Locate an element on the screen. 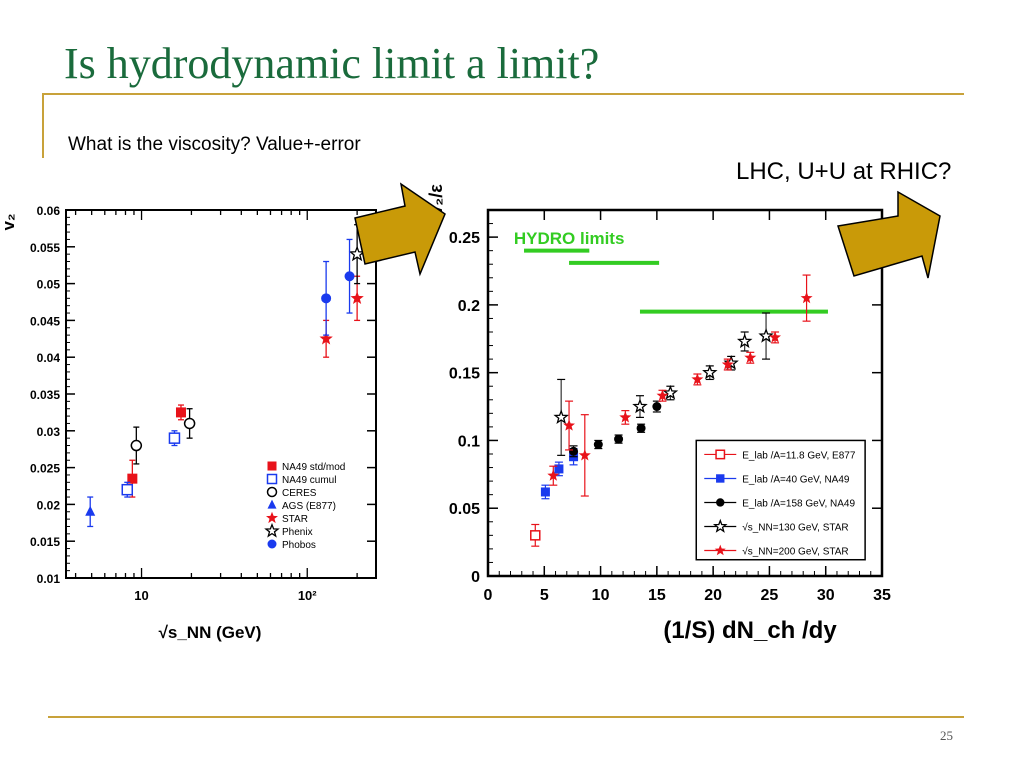 This screenshot has width=1024, height=768. legend-label: Phobos is located at coordinates (299, 545).